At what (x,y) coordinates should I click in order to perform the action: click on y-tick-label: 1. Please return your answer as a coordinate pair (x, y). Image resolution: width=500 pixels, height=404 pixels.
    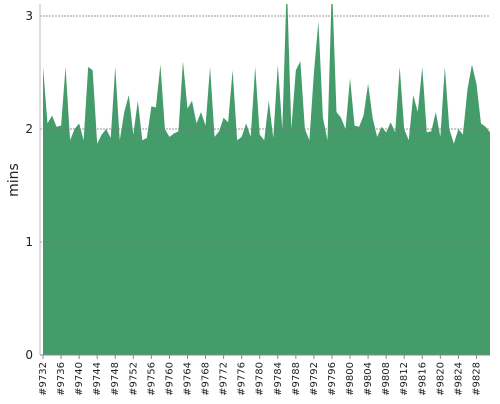
    Looking at the image, I should click on (29, 242).